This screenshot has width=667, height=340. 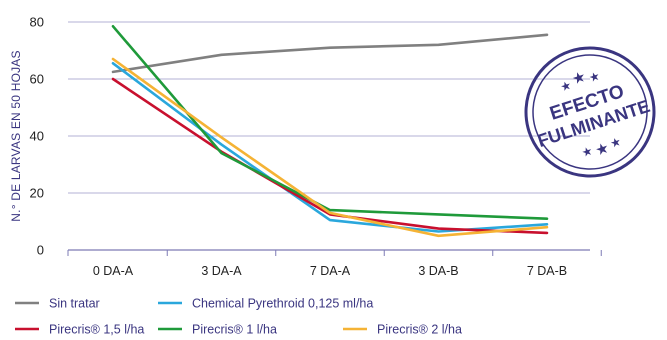 I want to click on stamp-top-stars: ★ ★ ★, so click(x=580, y=81).